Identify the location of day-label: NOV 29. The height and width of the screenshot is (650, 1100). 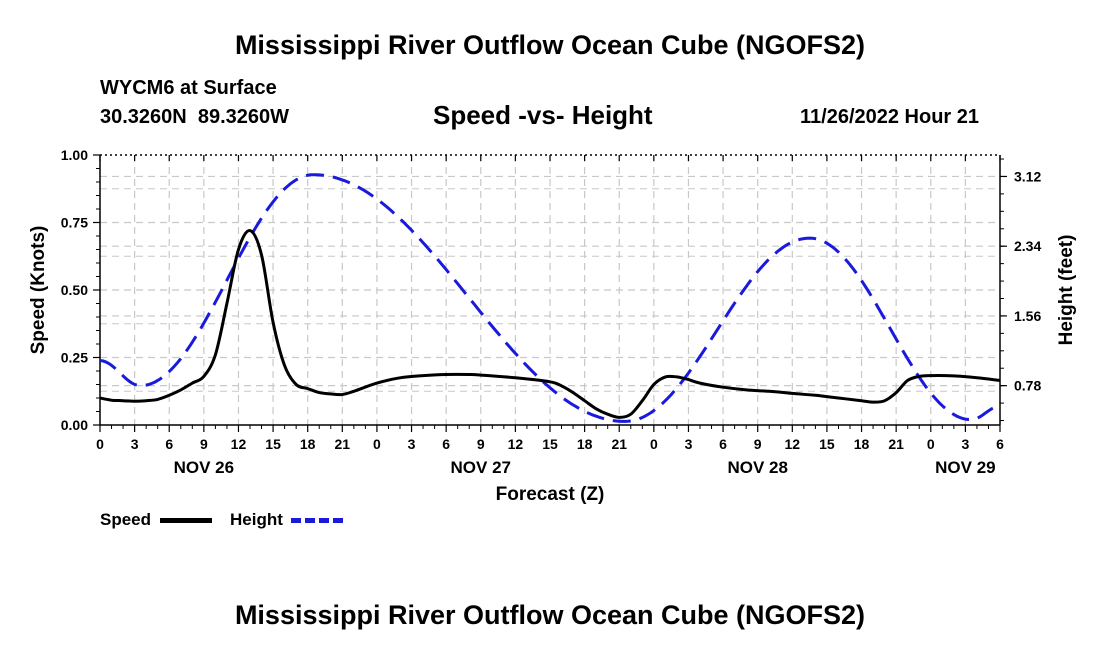
(965, 467).